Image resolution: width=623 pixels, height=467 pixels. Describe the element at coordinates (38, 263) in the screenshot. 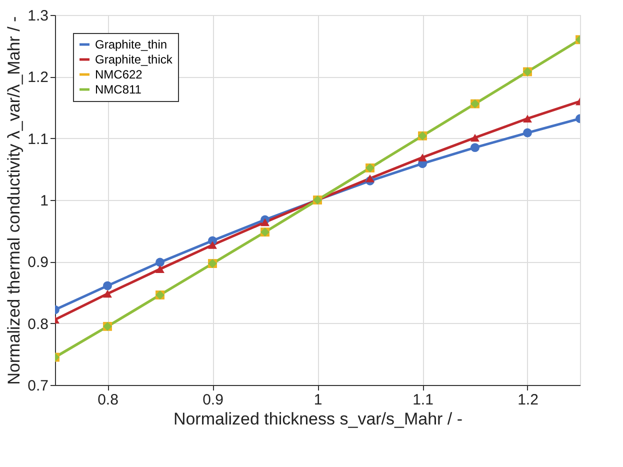

I see `y-tick-label: 0.9` at that location.